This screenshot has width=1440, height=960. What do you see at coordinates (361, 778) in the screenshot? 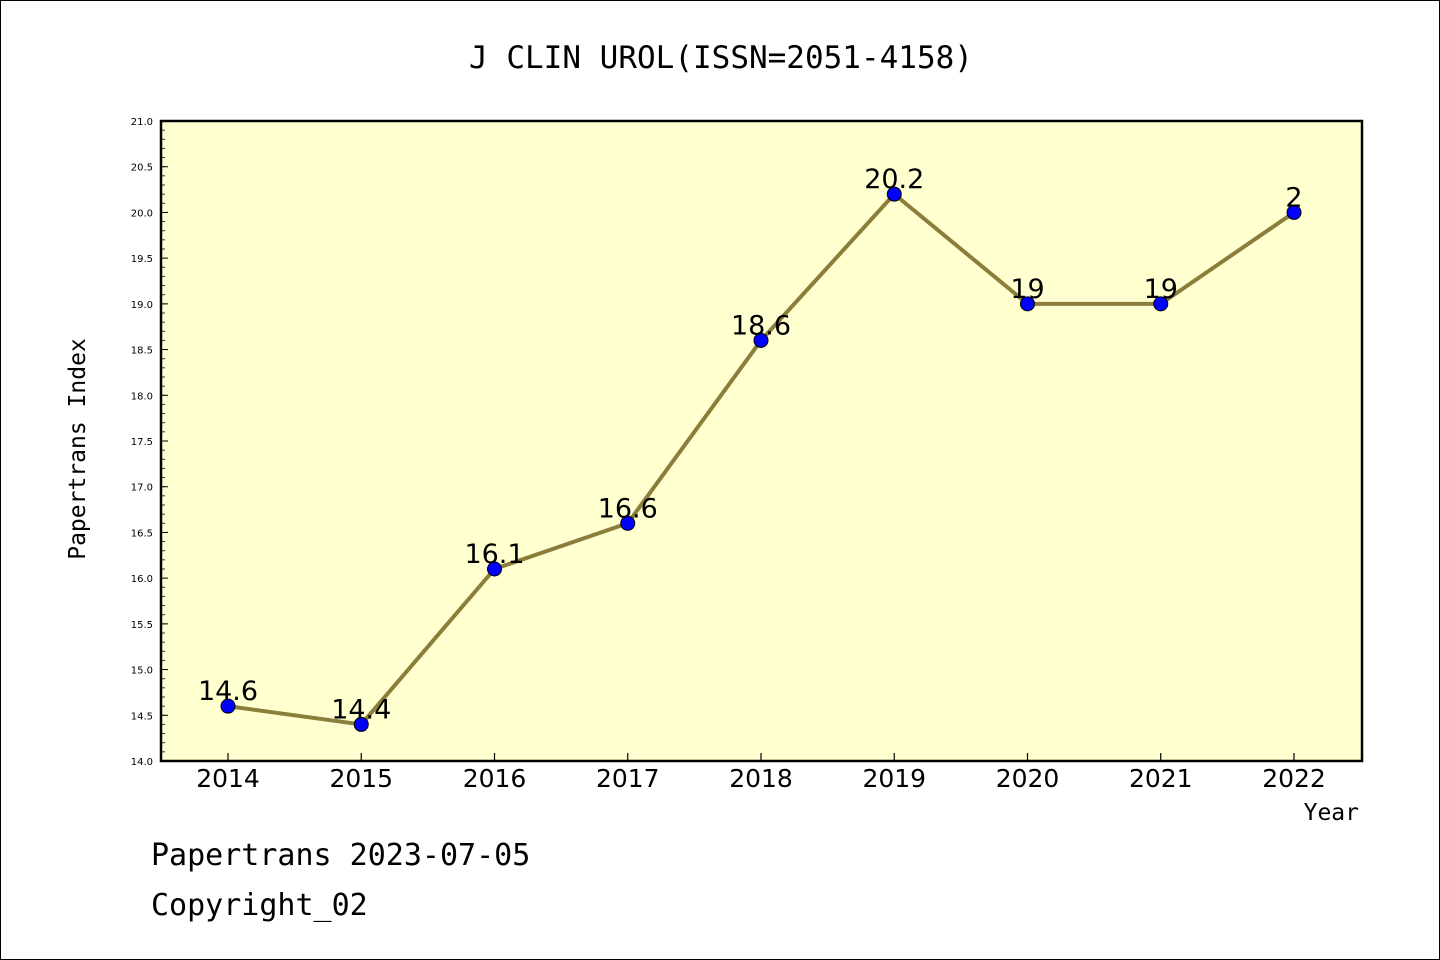
I see `x-tick-label: 2015` at bounding box center [361, 778].